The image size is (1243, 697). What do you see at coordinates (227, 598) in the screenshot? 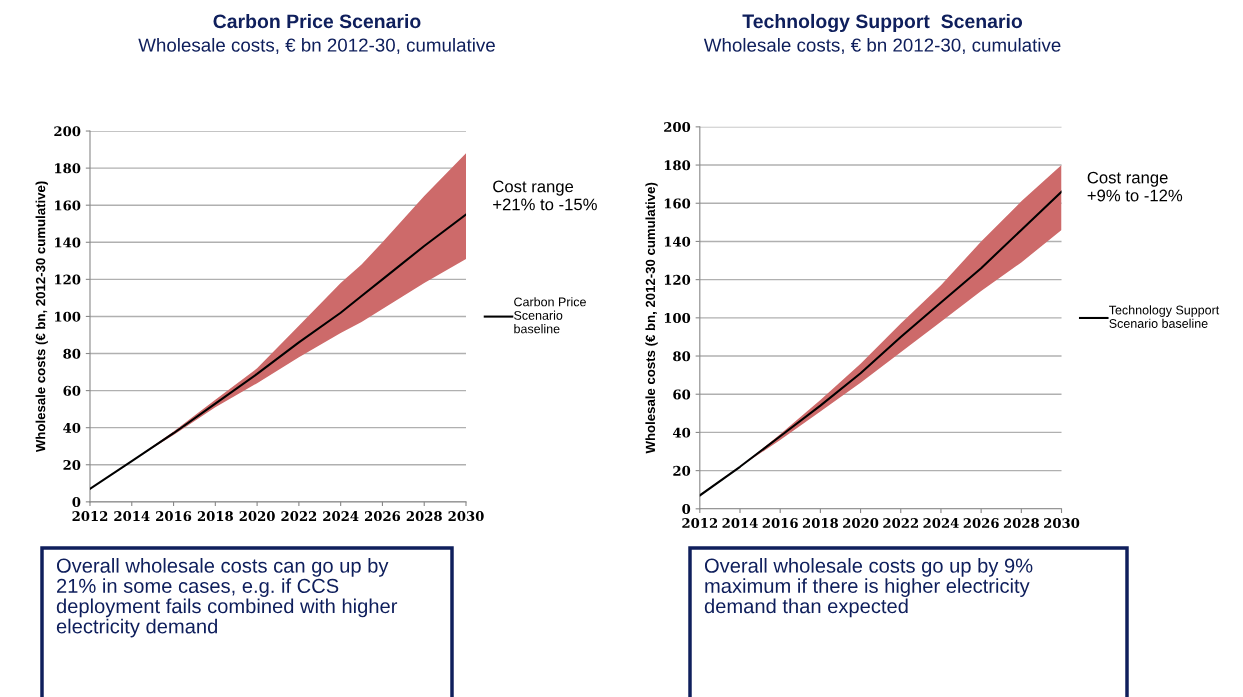
I see `text: Overall wholesale costs can go up by 21% in some cases, e.g. if CCS deployment fails combined with higher electricity demand` at bounding box center [227, 598].